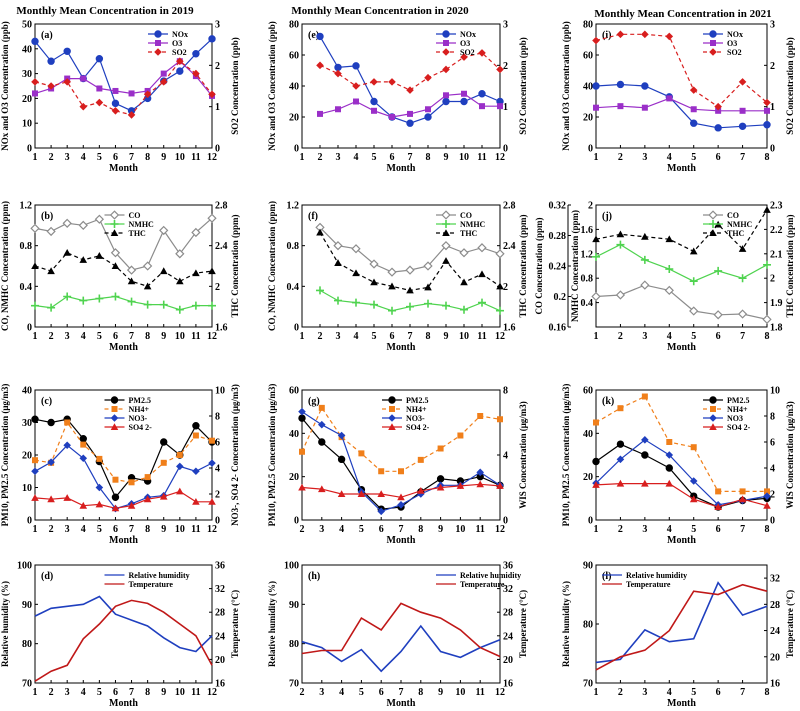 This screenshot has width=800, height=711. What do you see at coordinates (294, 434) in the screenshot?
I see `panel-g-ytick-left-label: 40` at bounding box center [294, 434].